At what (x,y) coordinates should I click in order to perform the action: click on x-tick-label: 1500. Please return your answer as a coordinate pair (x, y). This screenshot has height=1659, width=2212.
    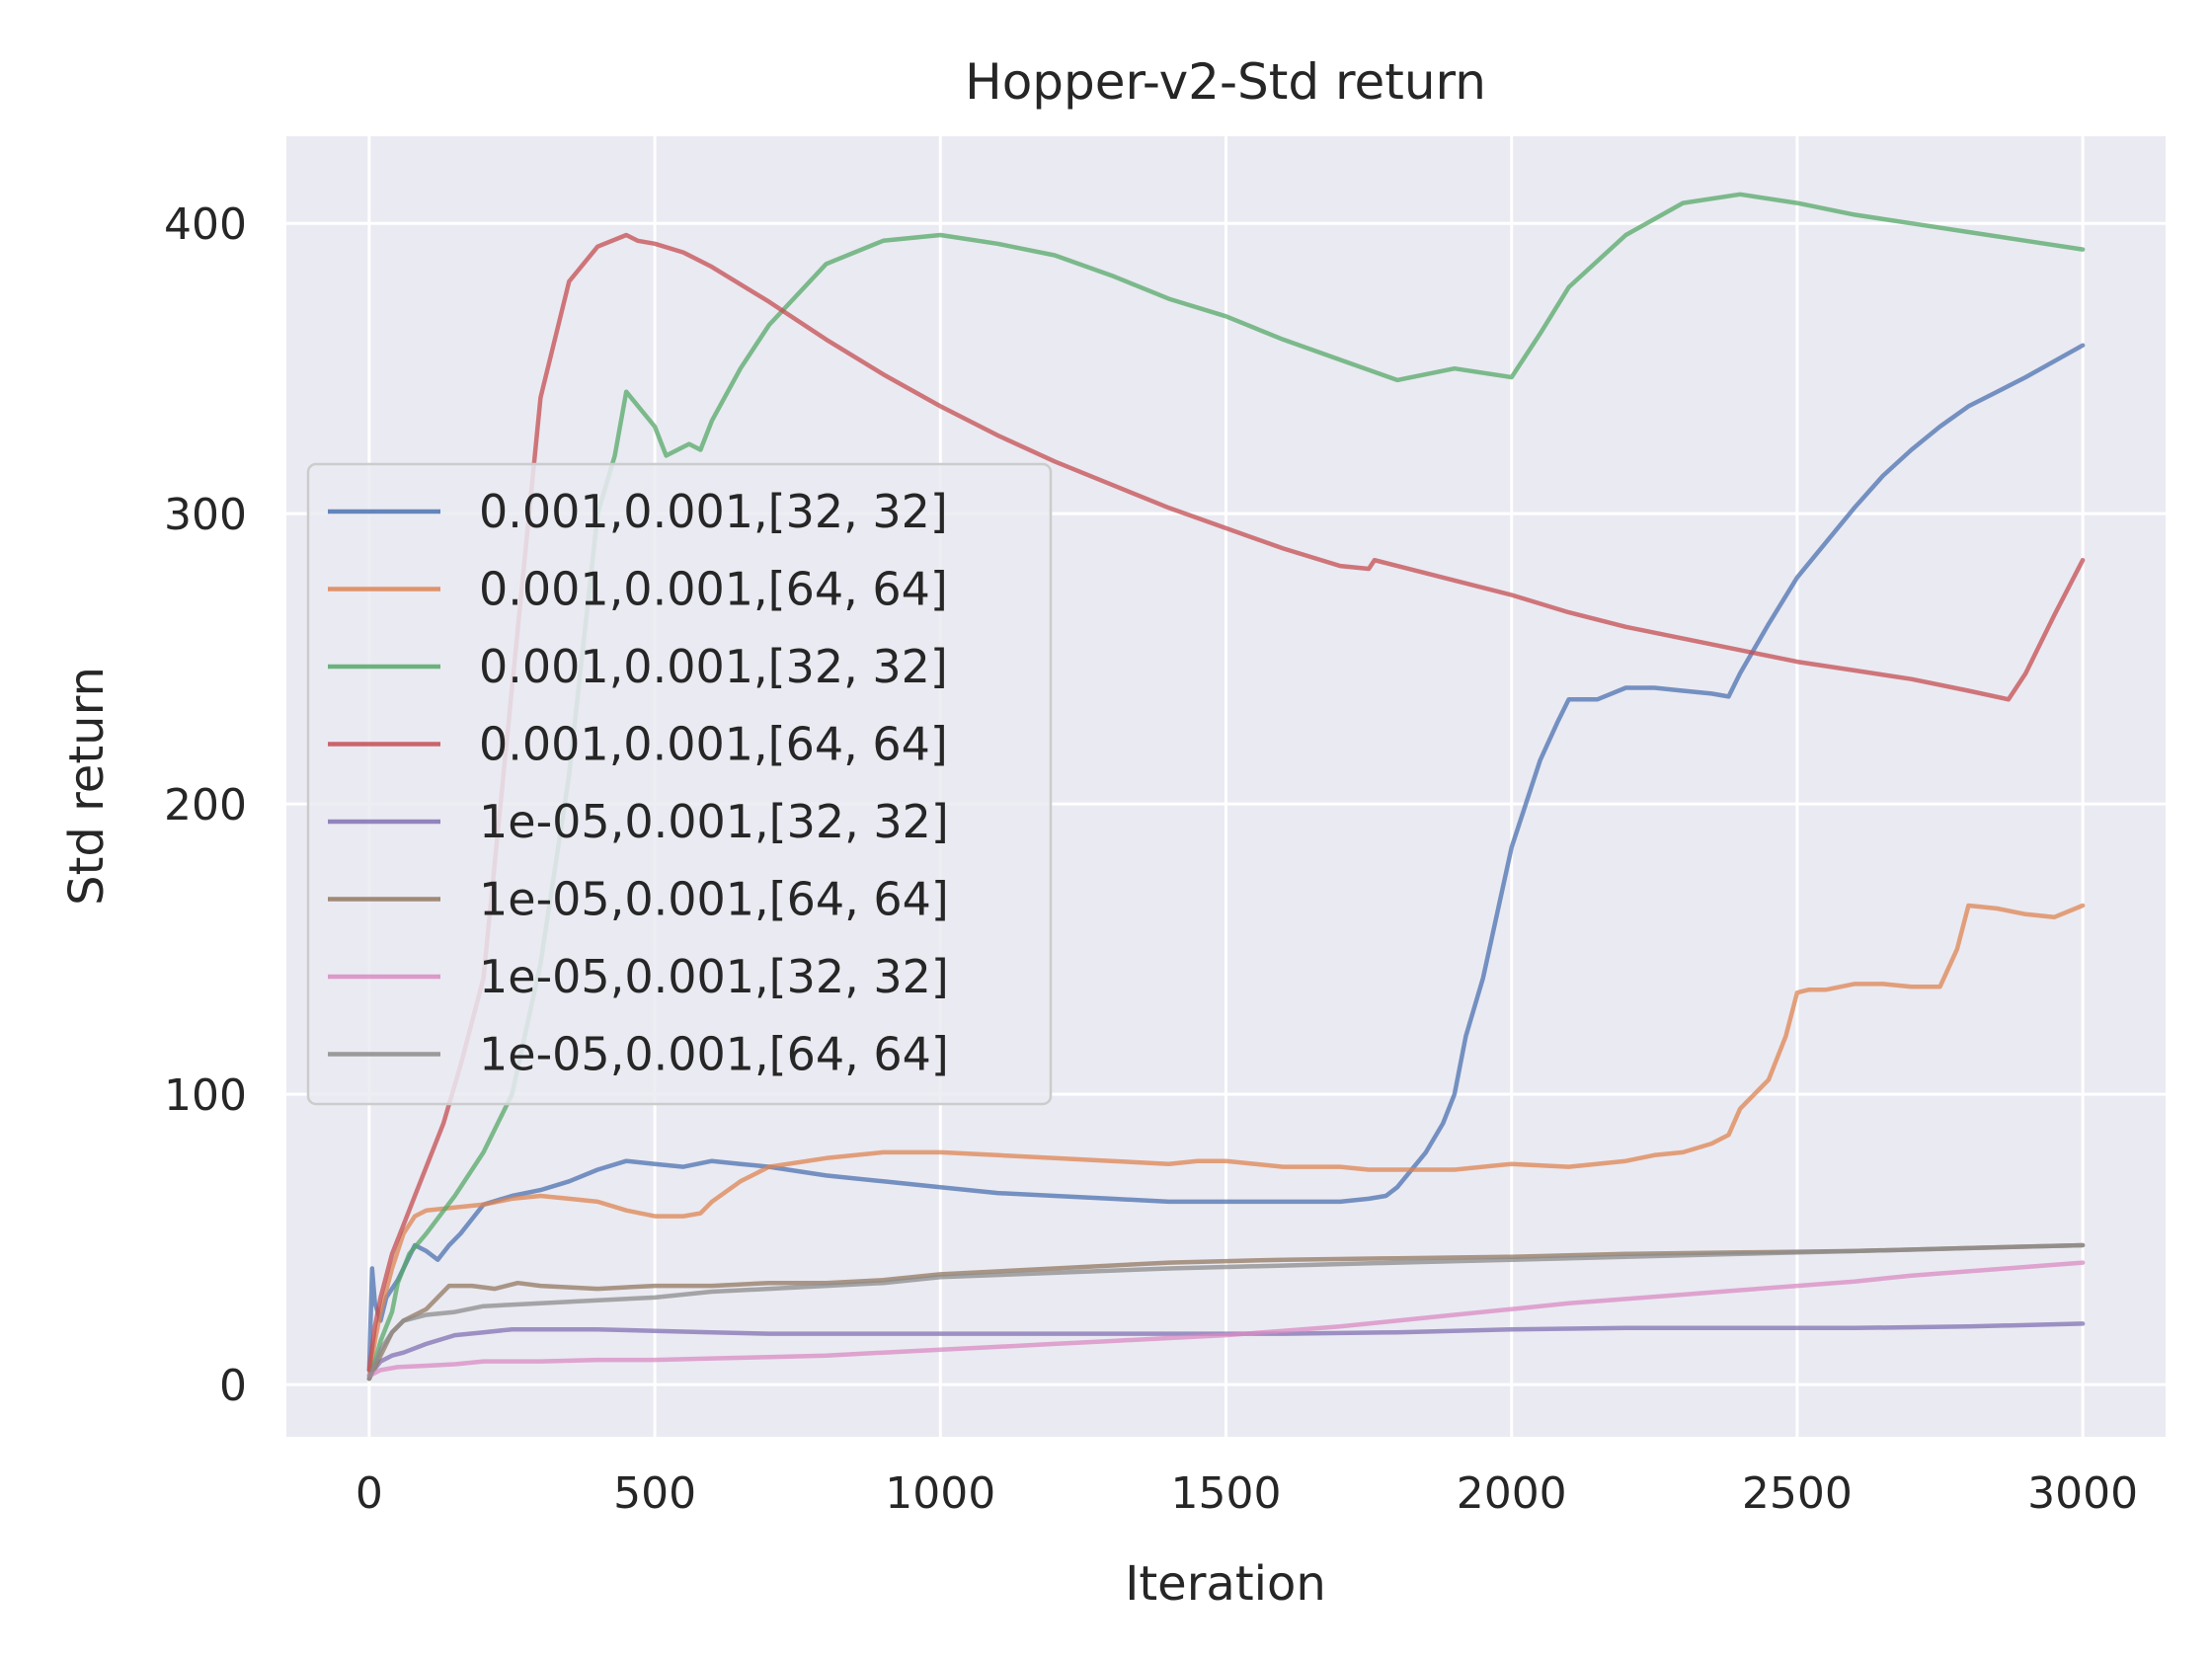
    Looking at the image, I should click on (1227, 1494).